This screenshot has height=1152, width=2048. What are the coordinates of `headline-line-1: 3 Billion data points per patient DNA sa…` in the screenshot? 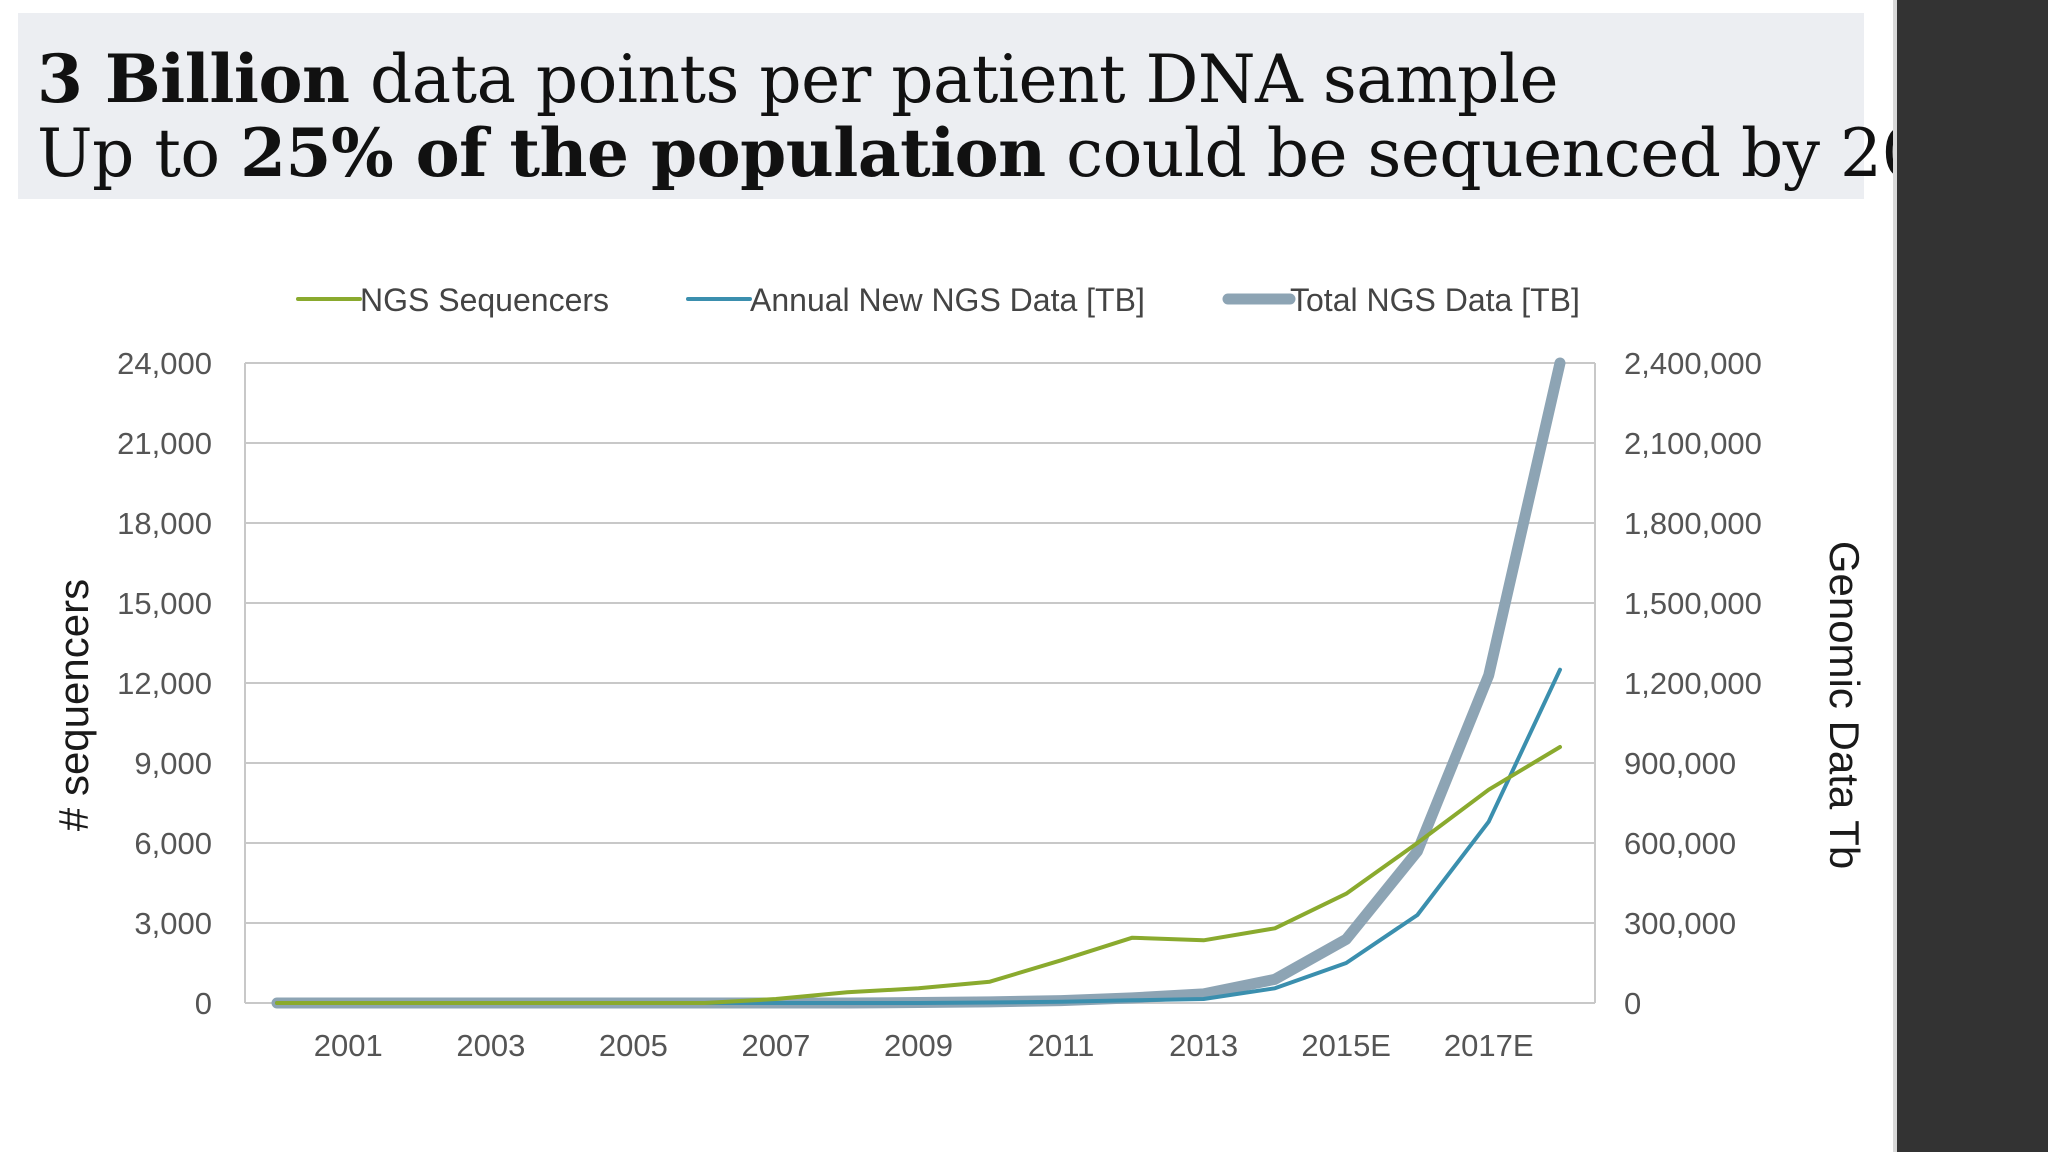 It's located at (798, 79).